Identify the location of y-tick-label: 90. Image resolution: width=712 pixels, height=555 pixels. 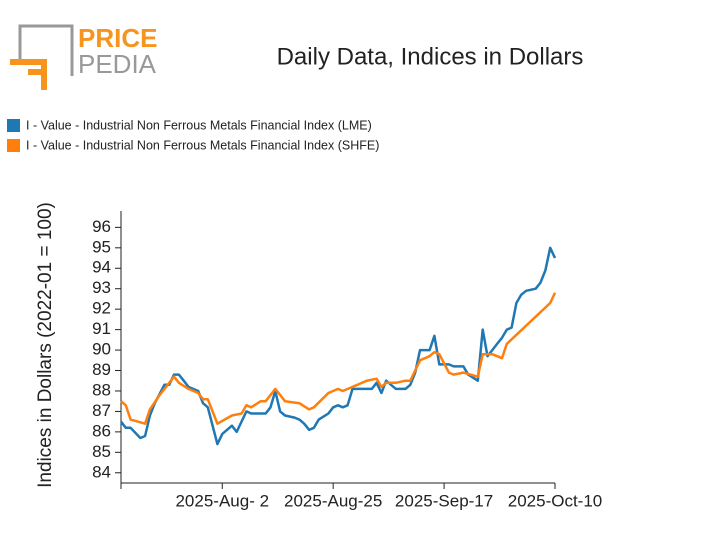
(101, 349).